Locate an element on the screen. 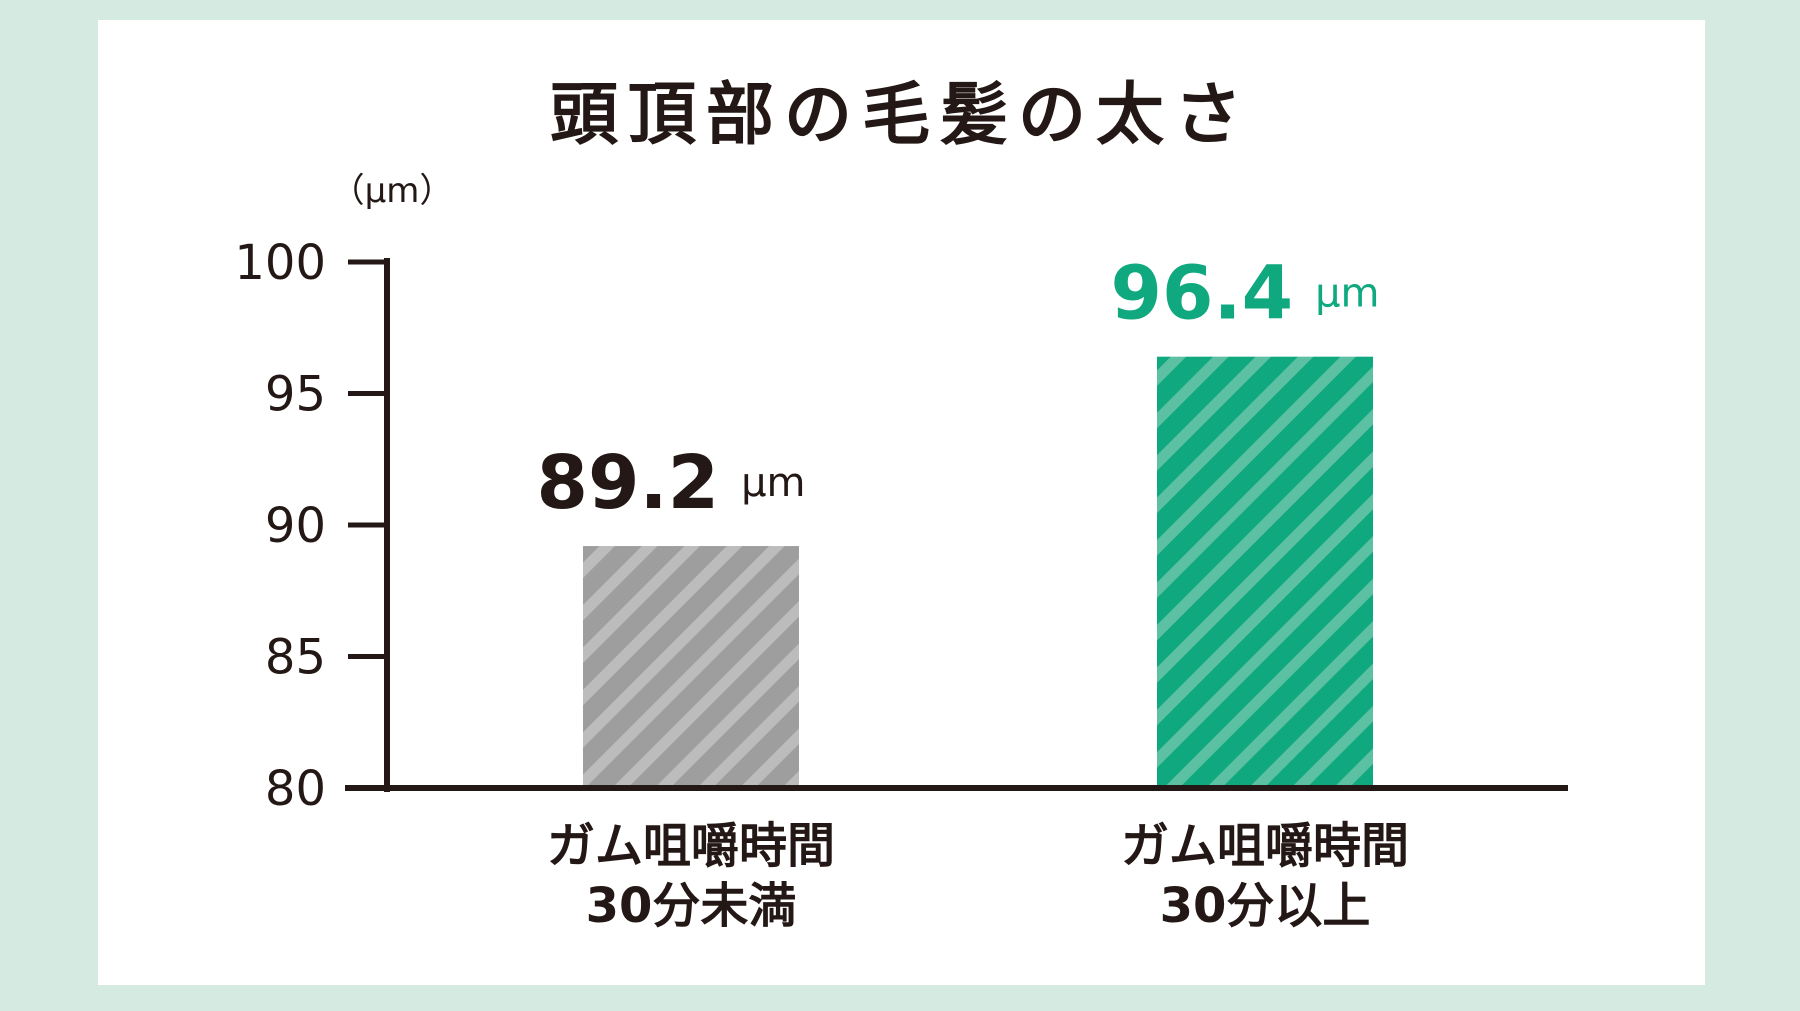  y-tick-label: 100 is located at coordinates (280, 263).